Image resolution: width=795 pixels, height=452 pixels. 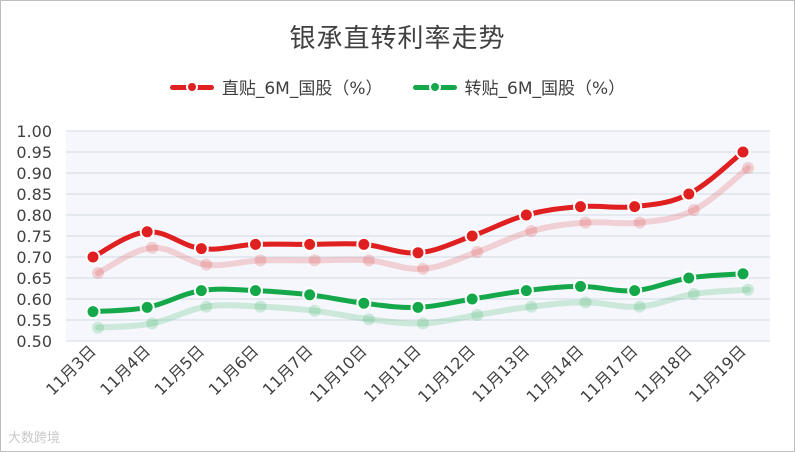 I want to click on legend-swatch-transfer-icon, so click(x=434, y=87).